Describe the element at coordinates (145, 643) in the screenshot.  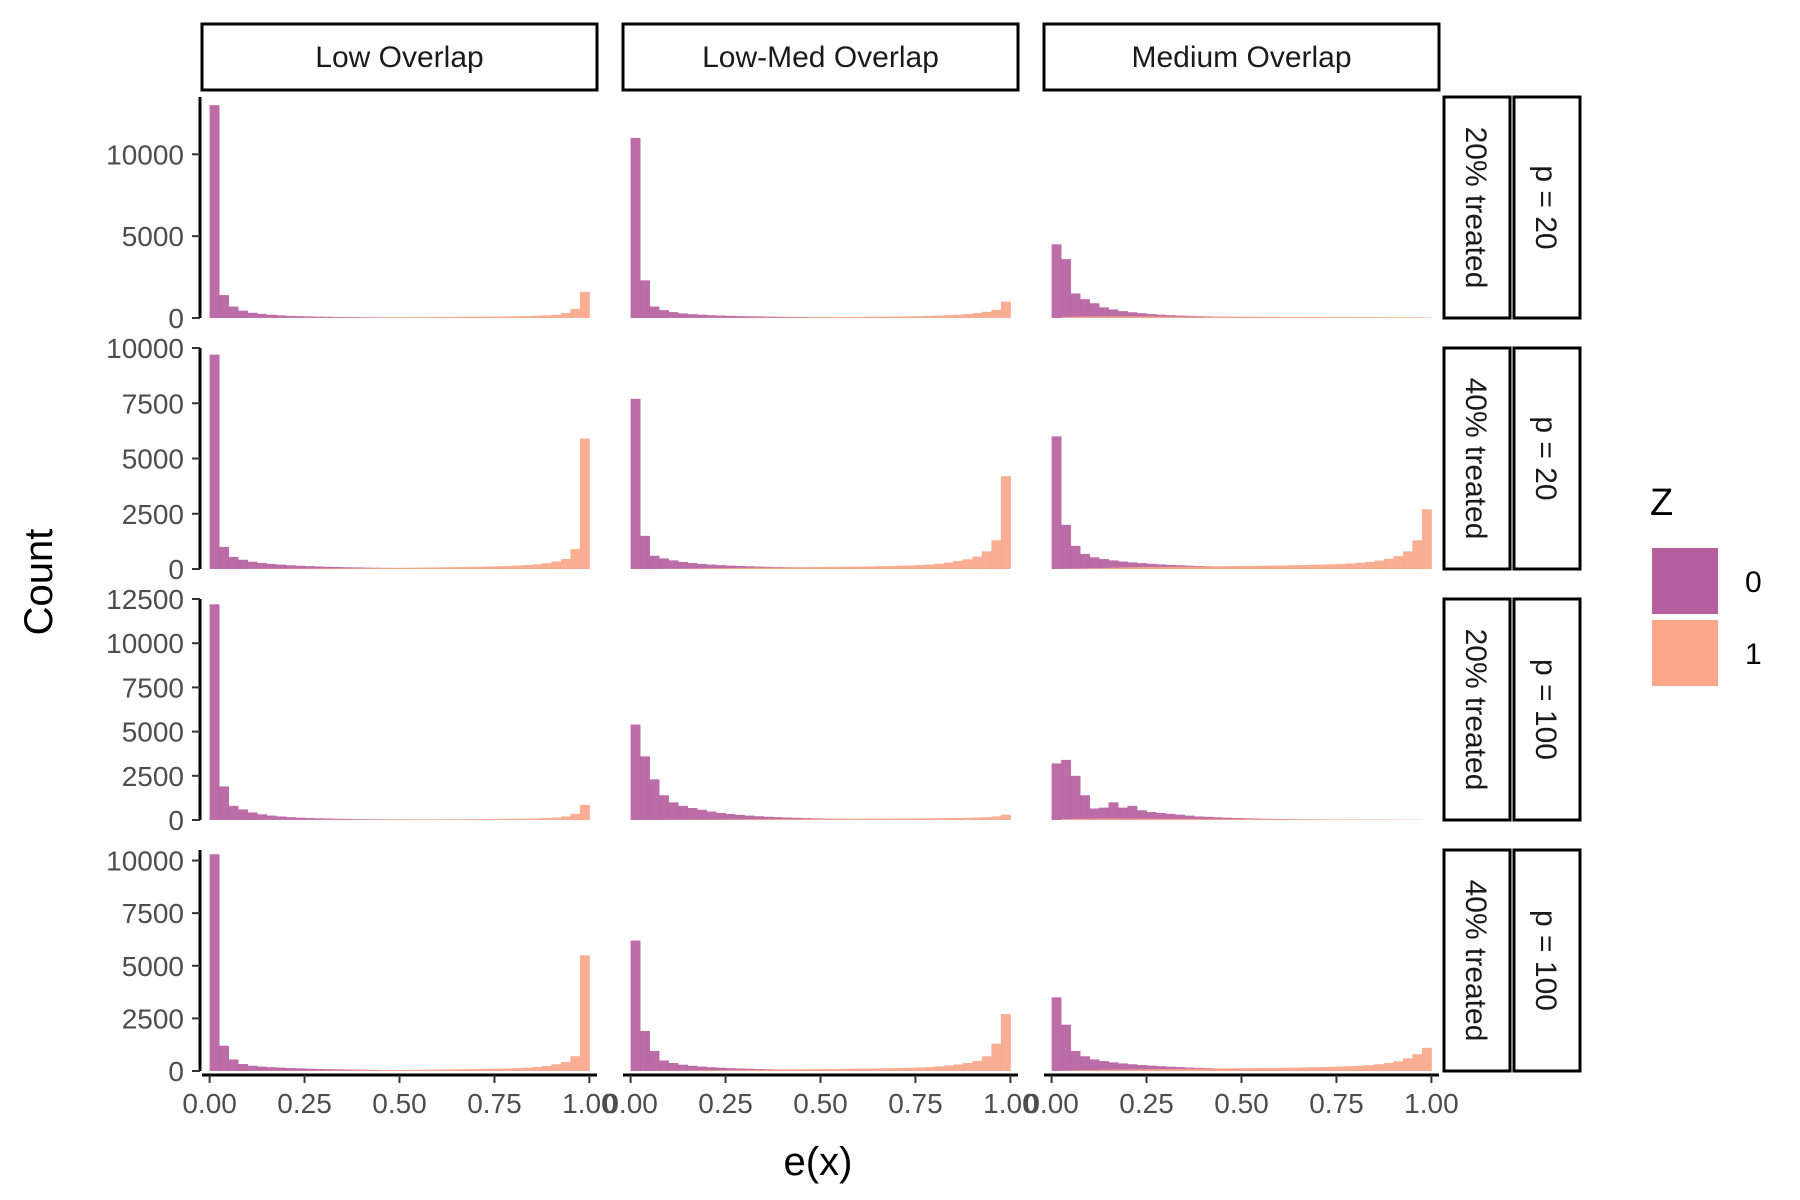
I see `y-tick-label: 10000` at that location.